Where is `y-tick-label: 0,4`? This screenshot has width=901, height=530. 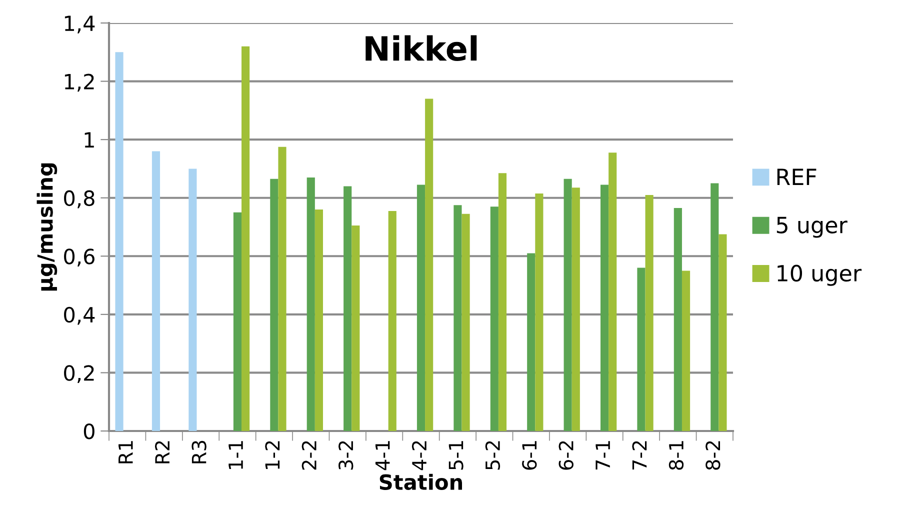 y-tick-label: 0,4 is located at coordinates (79, 315).